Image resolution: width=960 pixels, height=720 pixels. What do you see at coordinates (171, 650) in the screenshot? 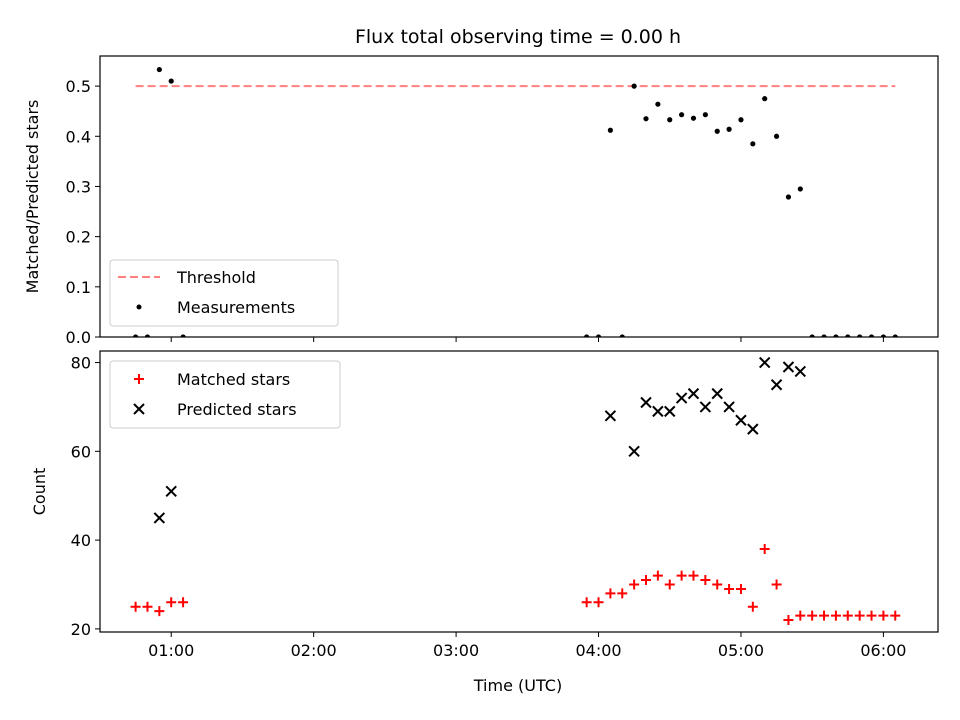
I see `x-tick-label: 01:00` at bounding box center [171, 650].